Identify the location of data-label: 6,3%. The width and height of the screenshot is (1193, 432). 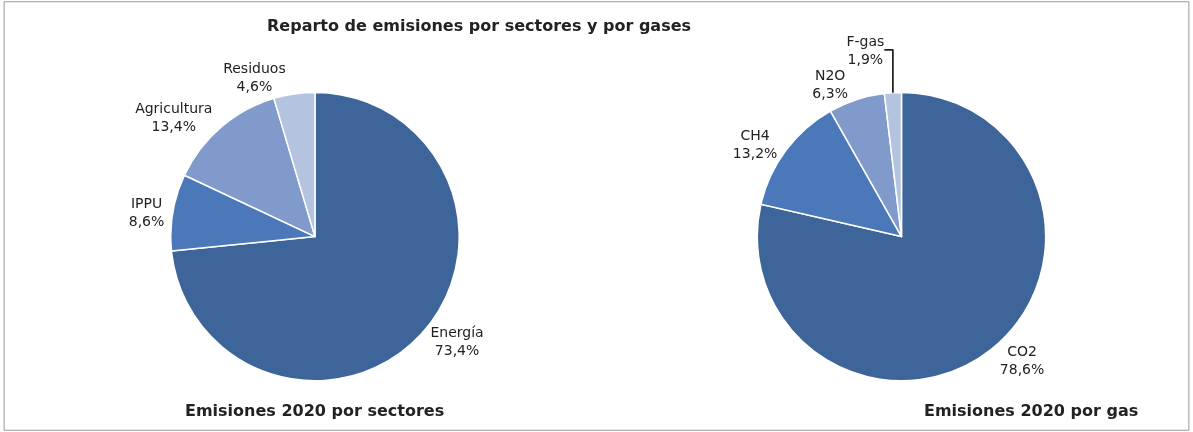
(830, 93).